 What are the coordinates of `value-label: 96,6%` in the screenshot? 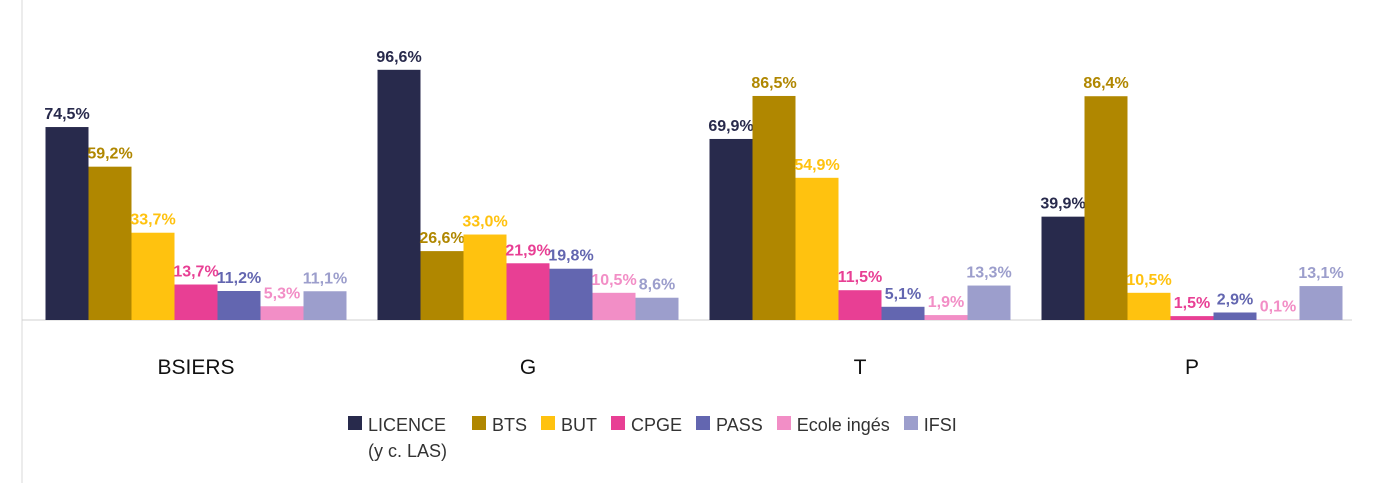 It's located at (398, 57).